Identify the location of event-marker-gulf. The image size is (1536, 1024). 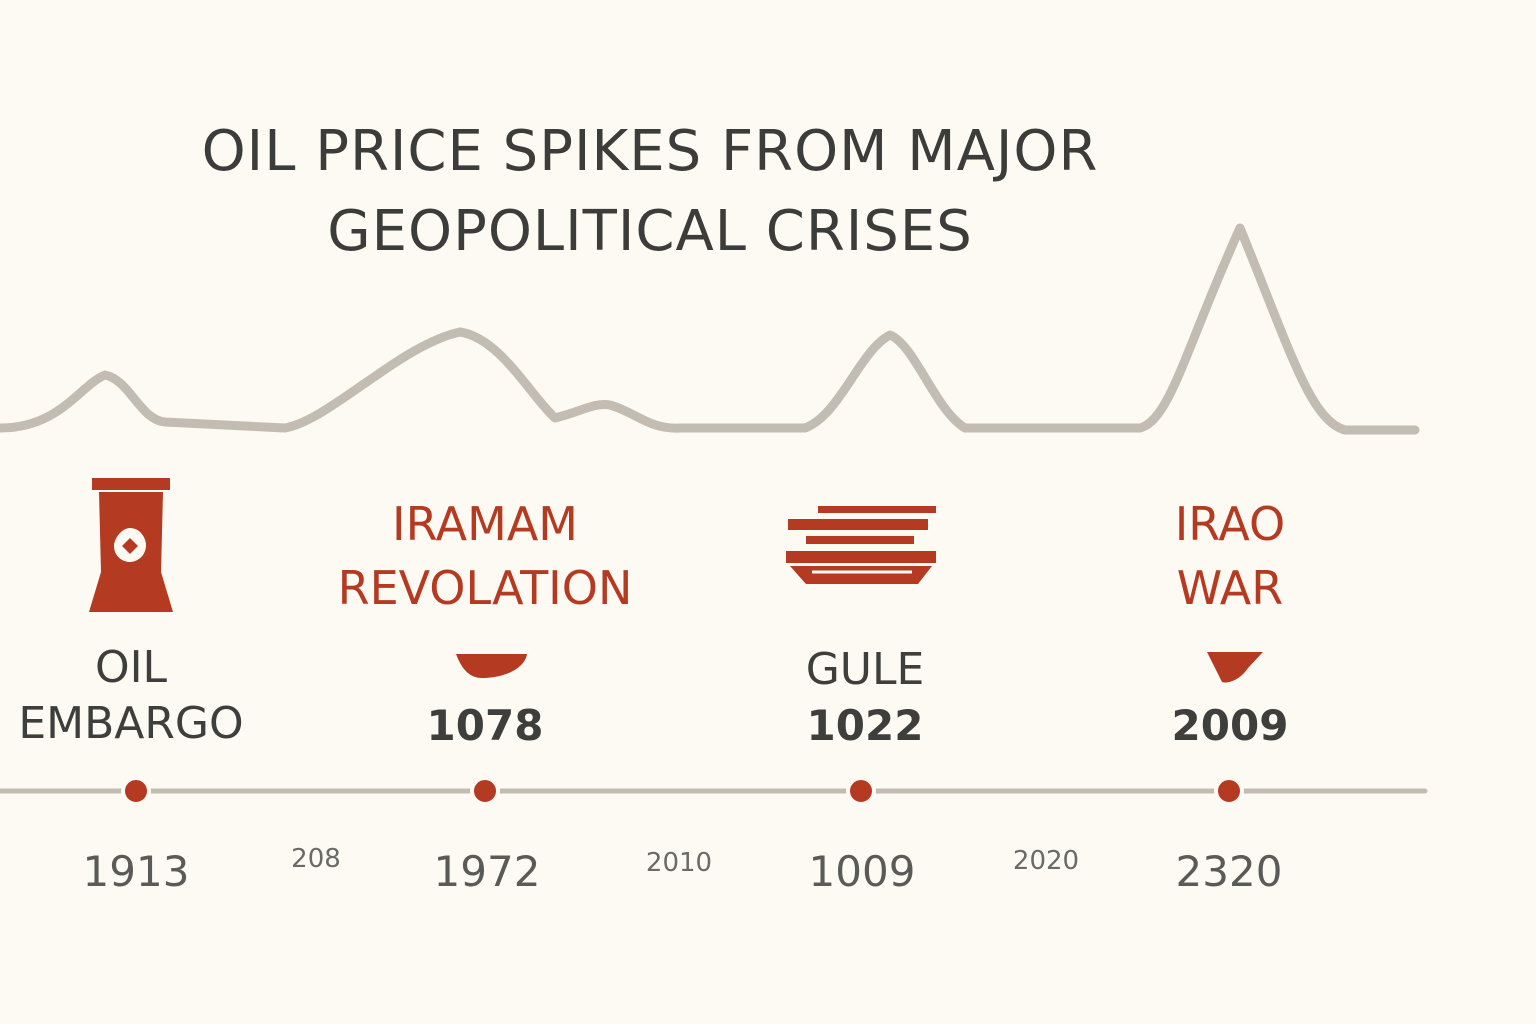
(861, 791).